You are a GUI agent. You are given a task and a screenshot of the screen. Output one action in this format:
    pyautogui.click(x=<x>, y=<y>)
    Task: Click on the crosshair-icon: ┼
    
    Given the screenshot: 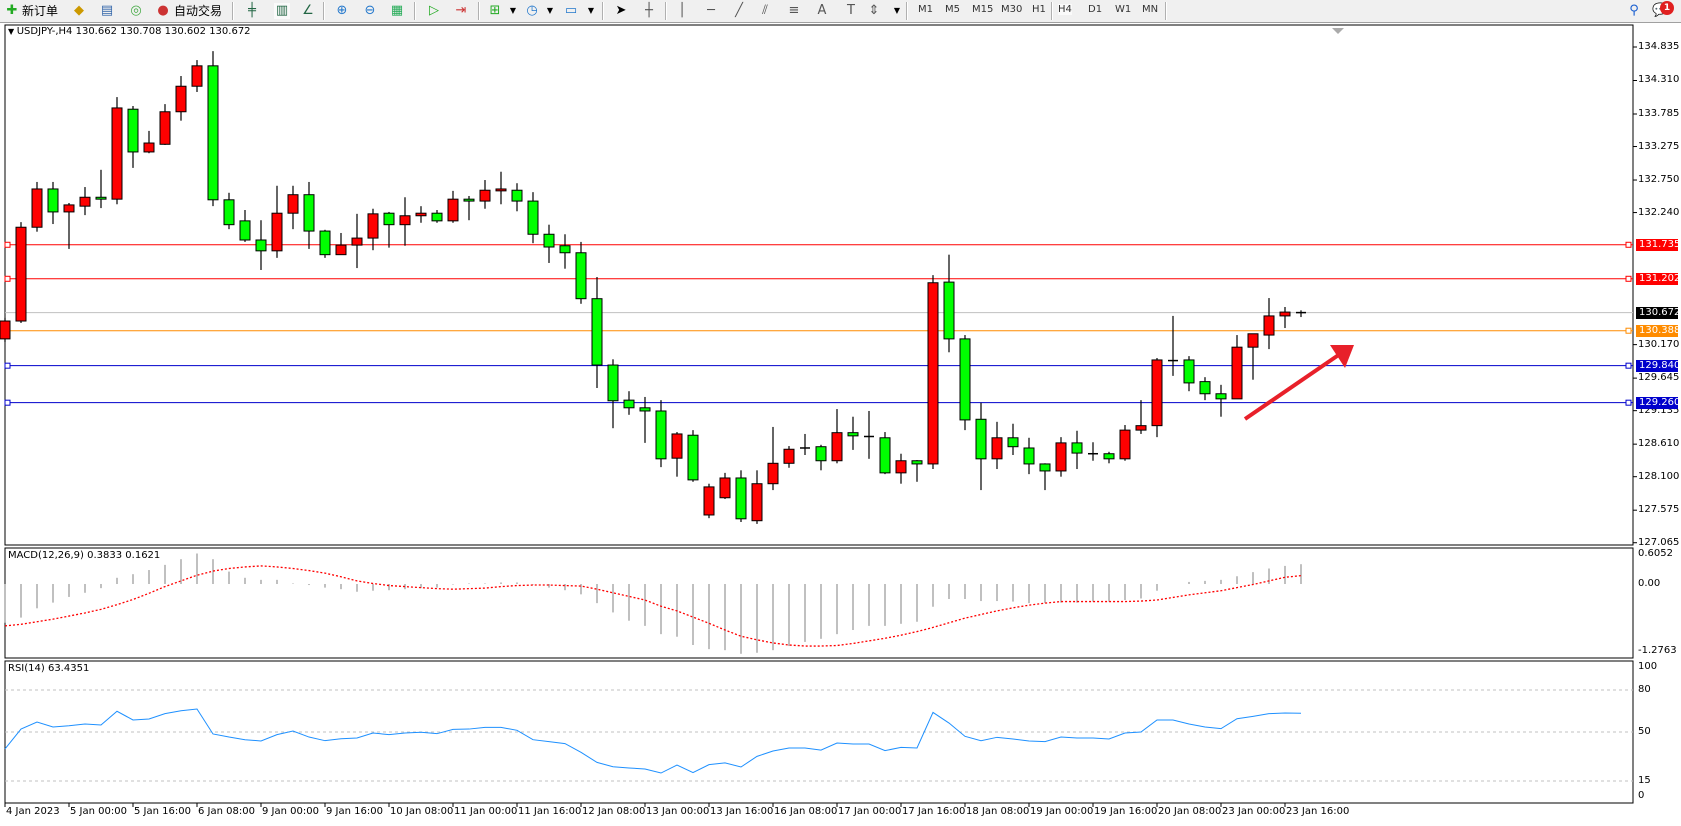 What is the action you would take?
    pyautogui.click(x=649, y=10)
    